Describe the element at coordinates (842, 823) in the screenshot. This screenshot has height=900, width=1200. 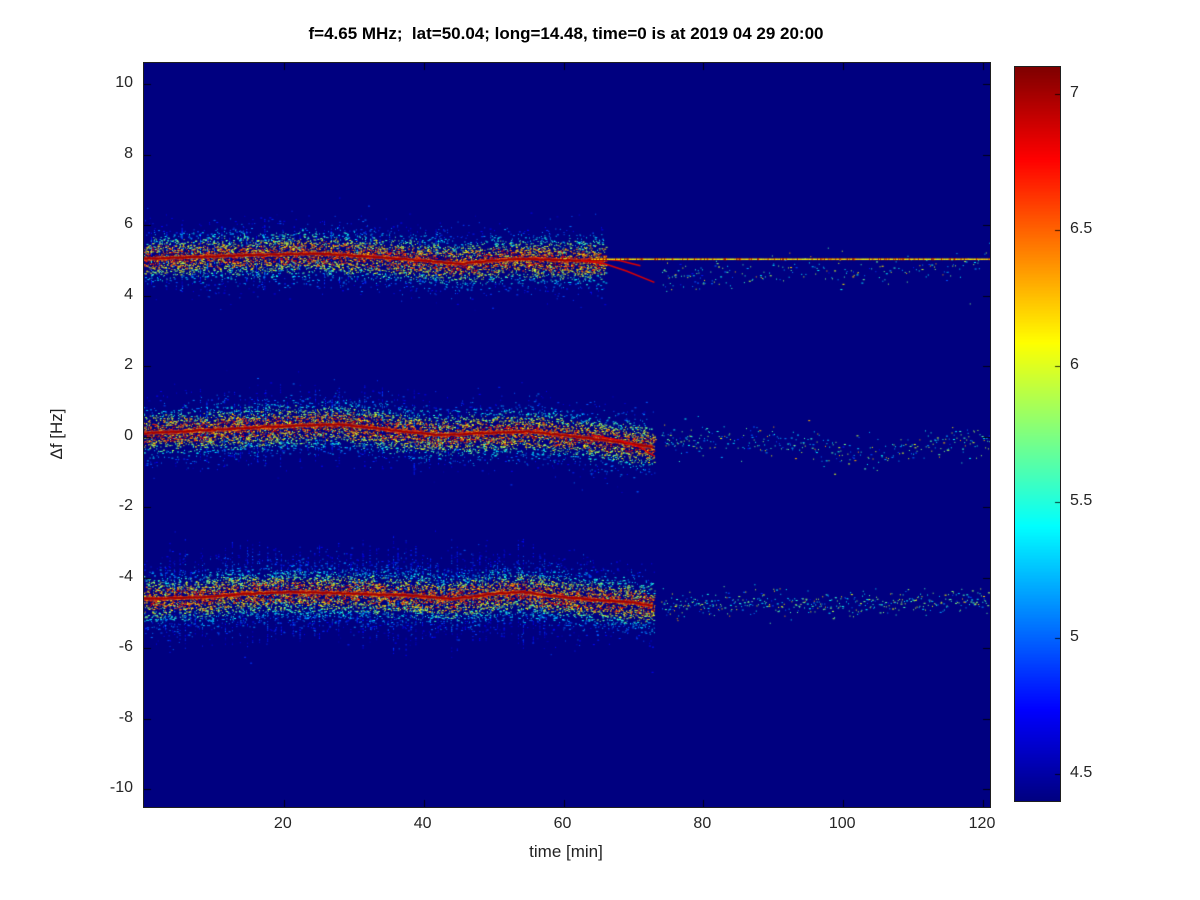
I see `x-tick-label: 100` at that location.